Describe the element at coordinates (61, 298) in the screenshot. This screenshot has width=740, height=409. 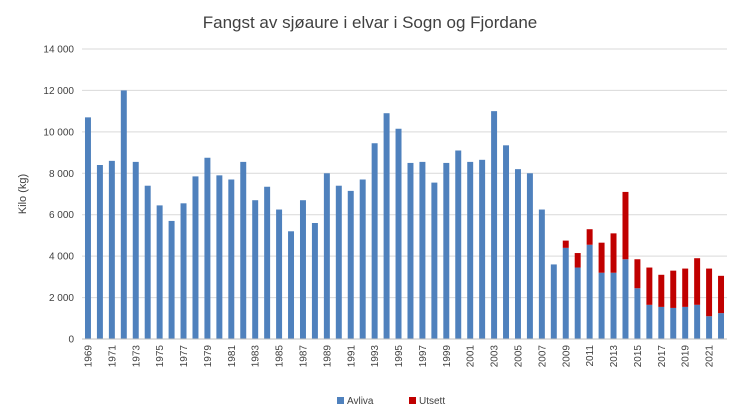
I see `y-tick-label: 2 000` at that location.